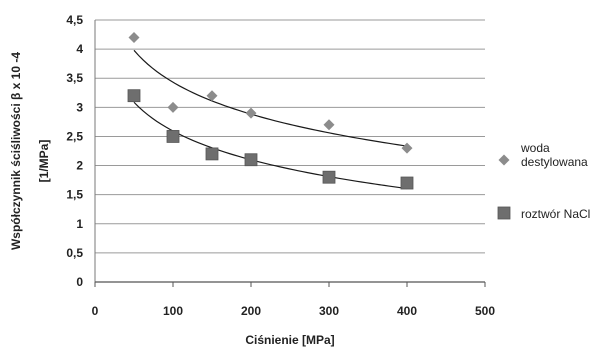 Image resolution: width=606 pixels, height=354 pixels. What do you see at coordinates (74, 136) in the screenshot?
I see `y-tick-label: 2,5` at bounding box center [74, 136].